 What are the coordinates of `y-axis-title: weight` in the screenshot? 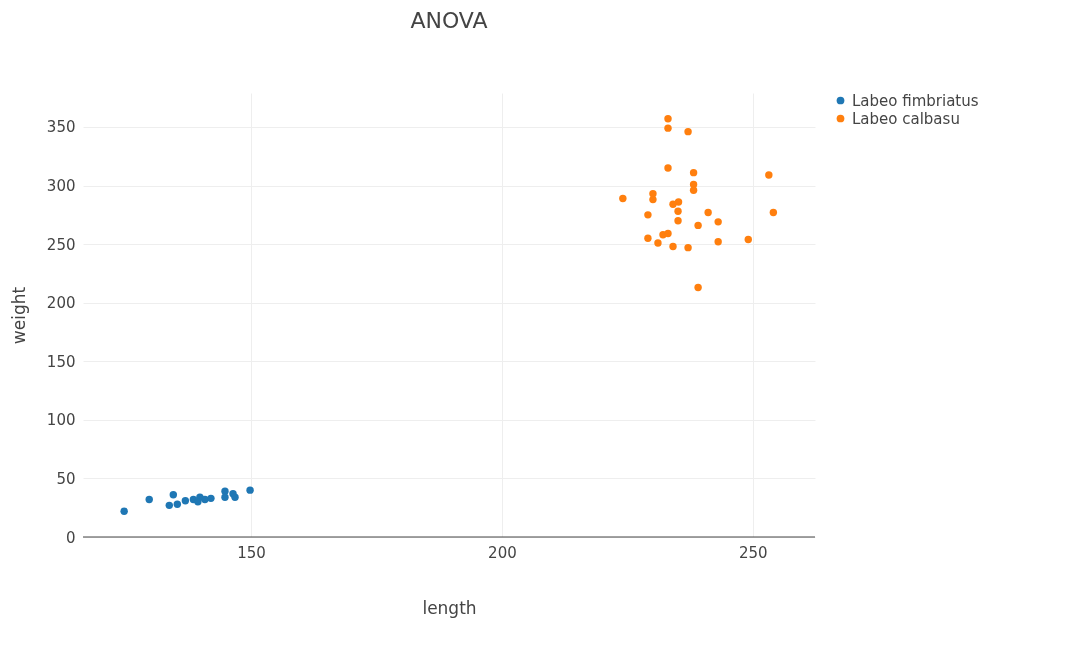 It's located at (18, 315).